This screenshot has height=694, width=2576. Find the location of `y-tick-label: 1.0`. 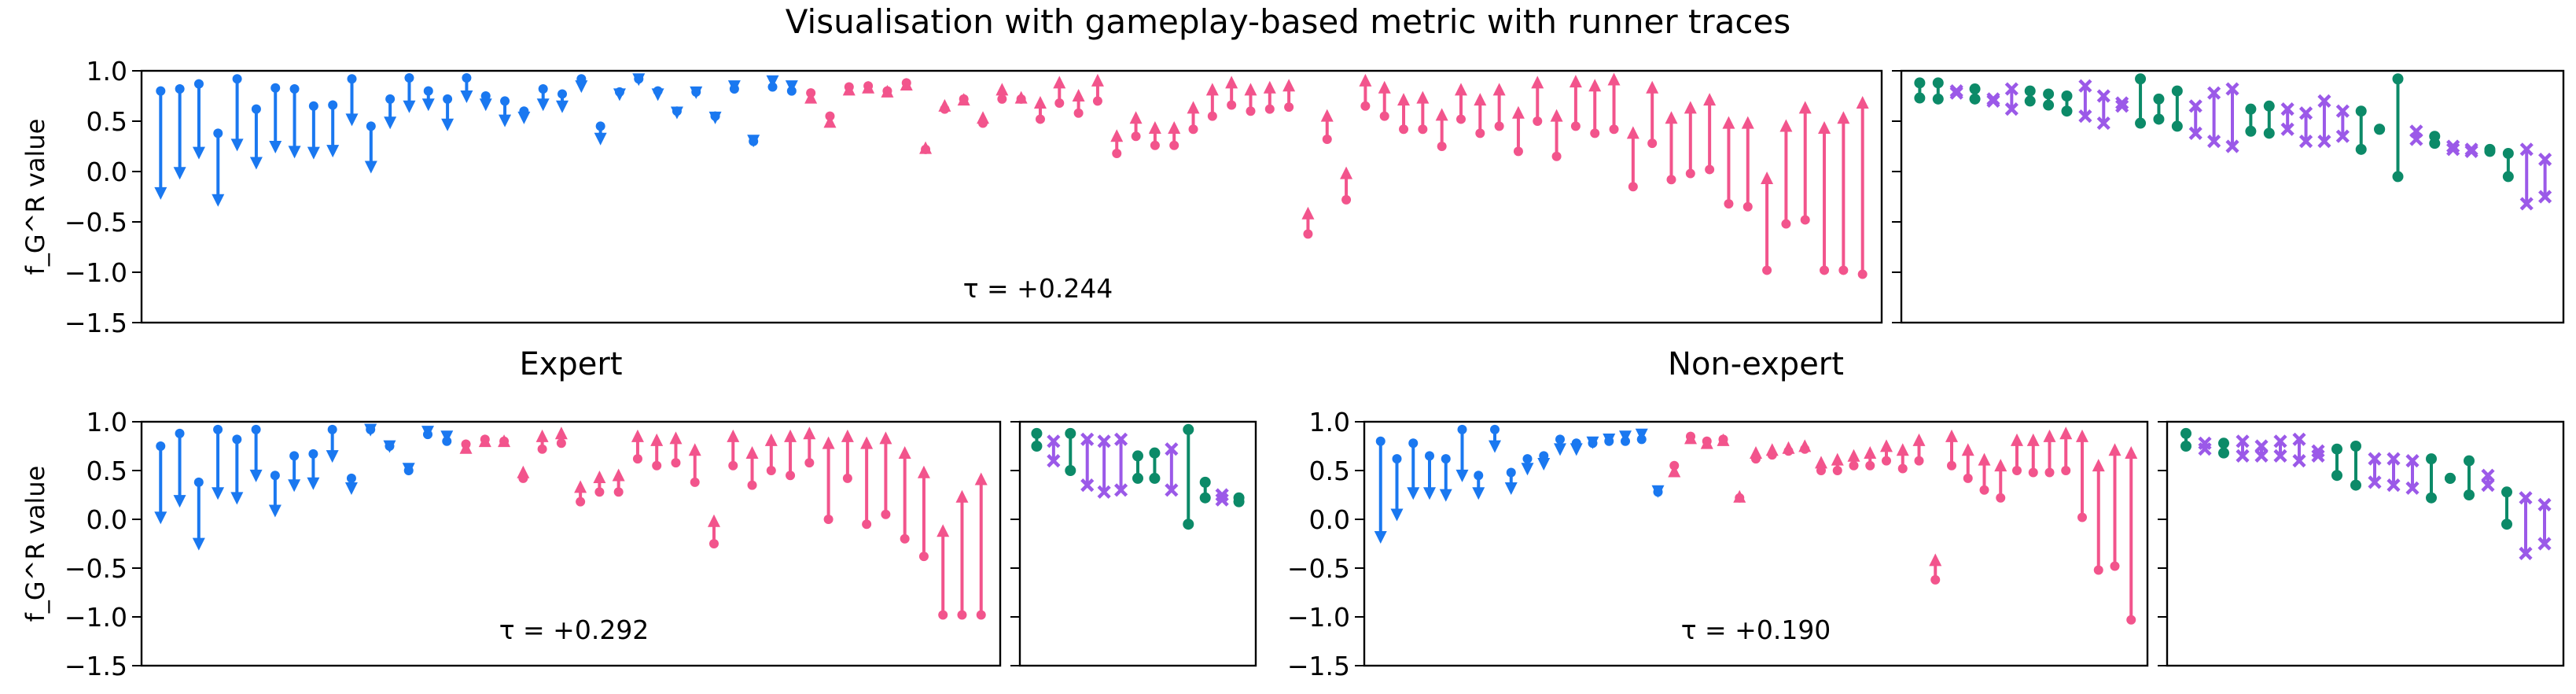

y-tick-label: 1.0 is located at coordinates (106, 422).